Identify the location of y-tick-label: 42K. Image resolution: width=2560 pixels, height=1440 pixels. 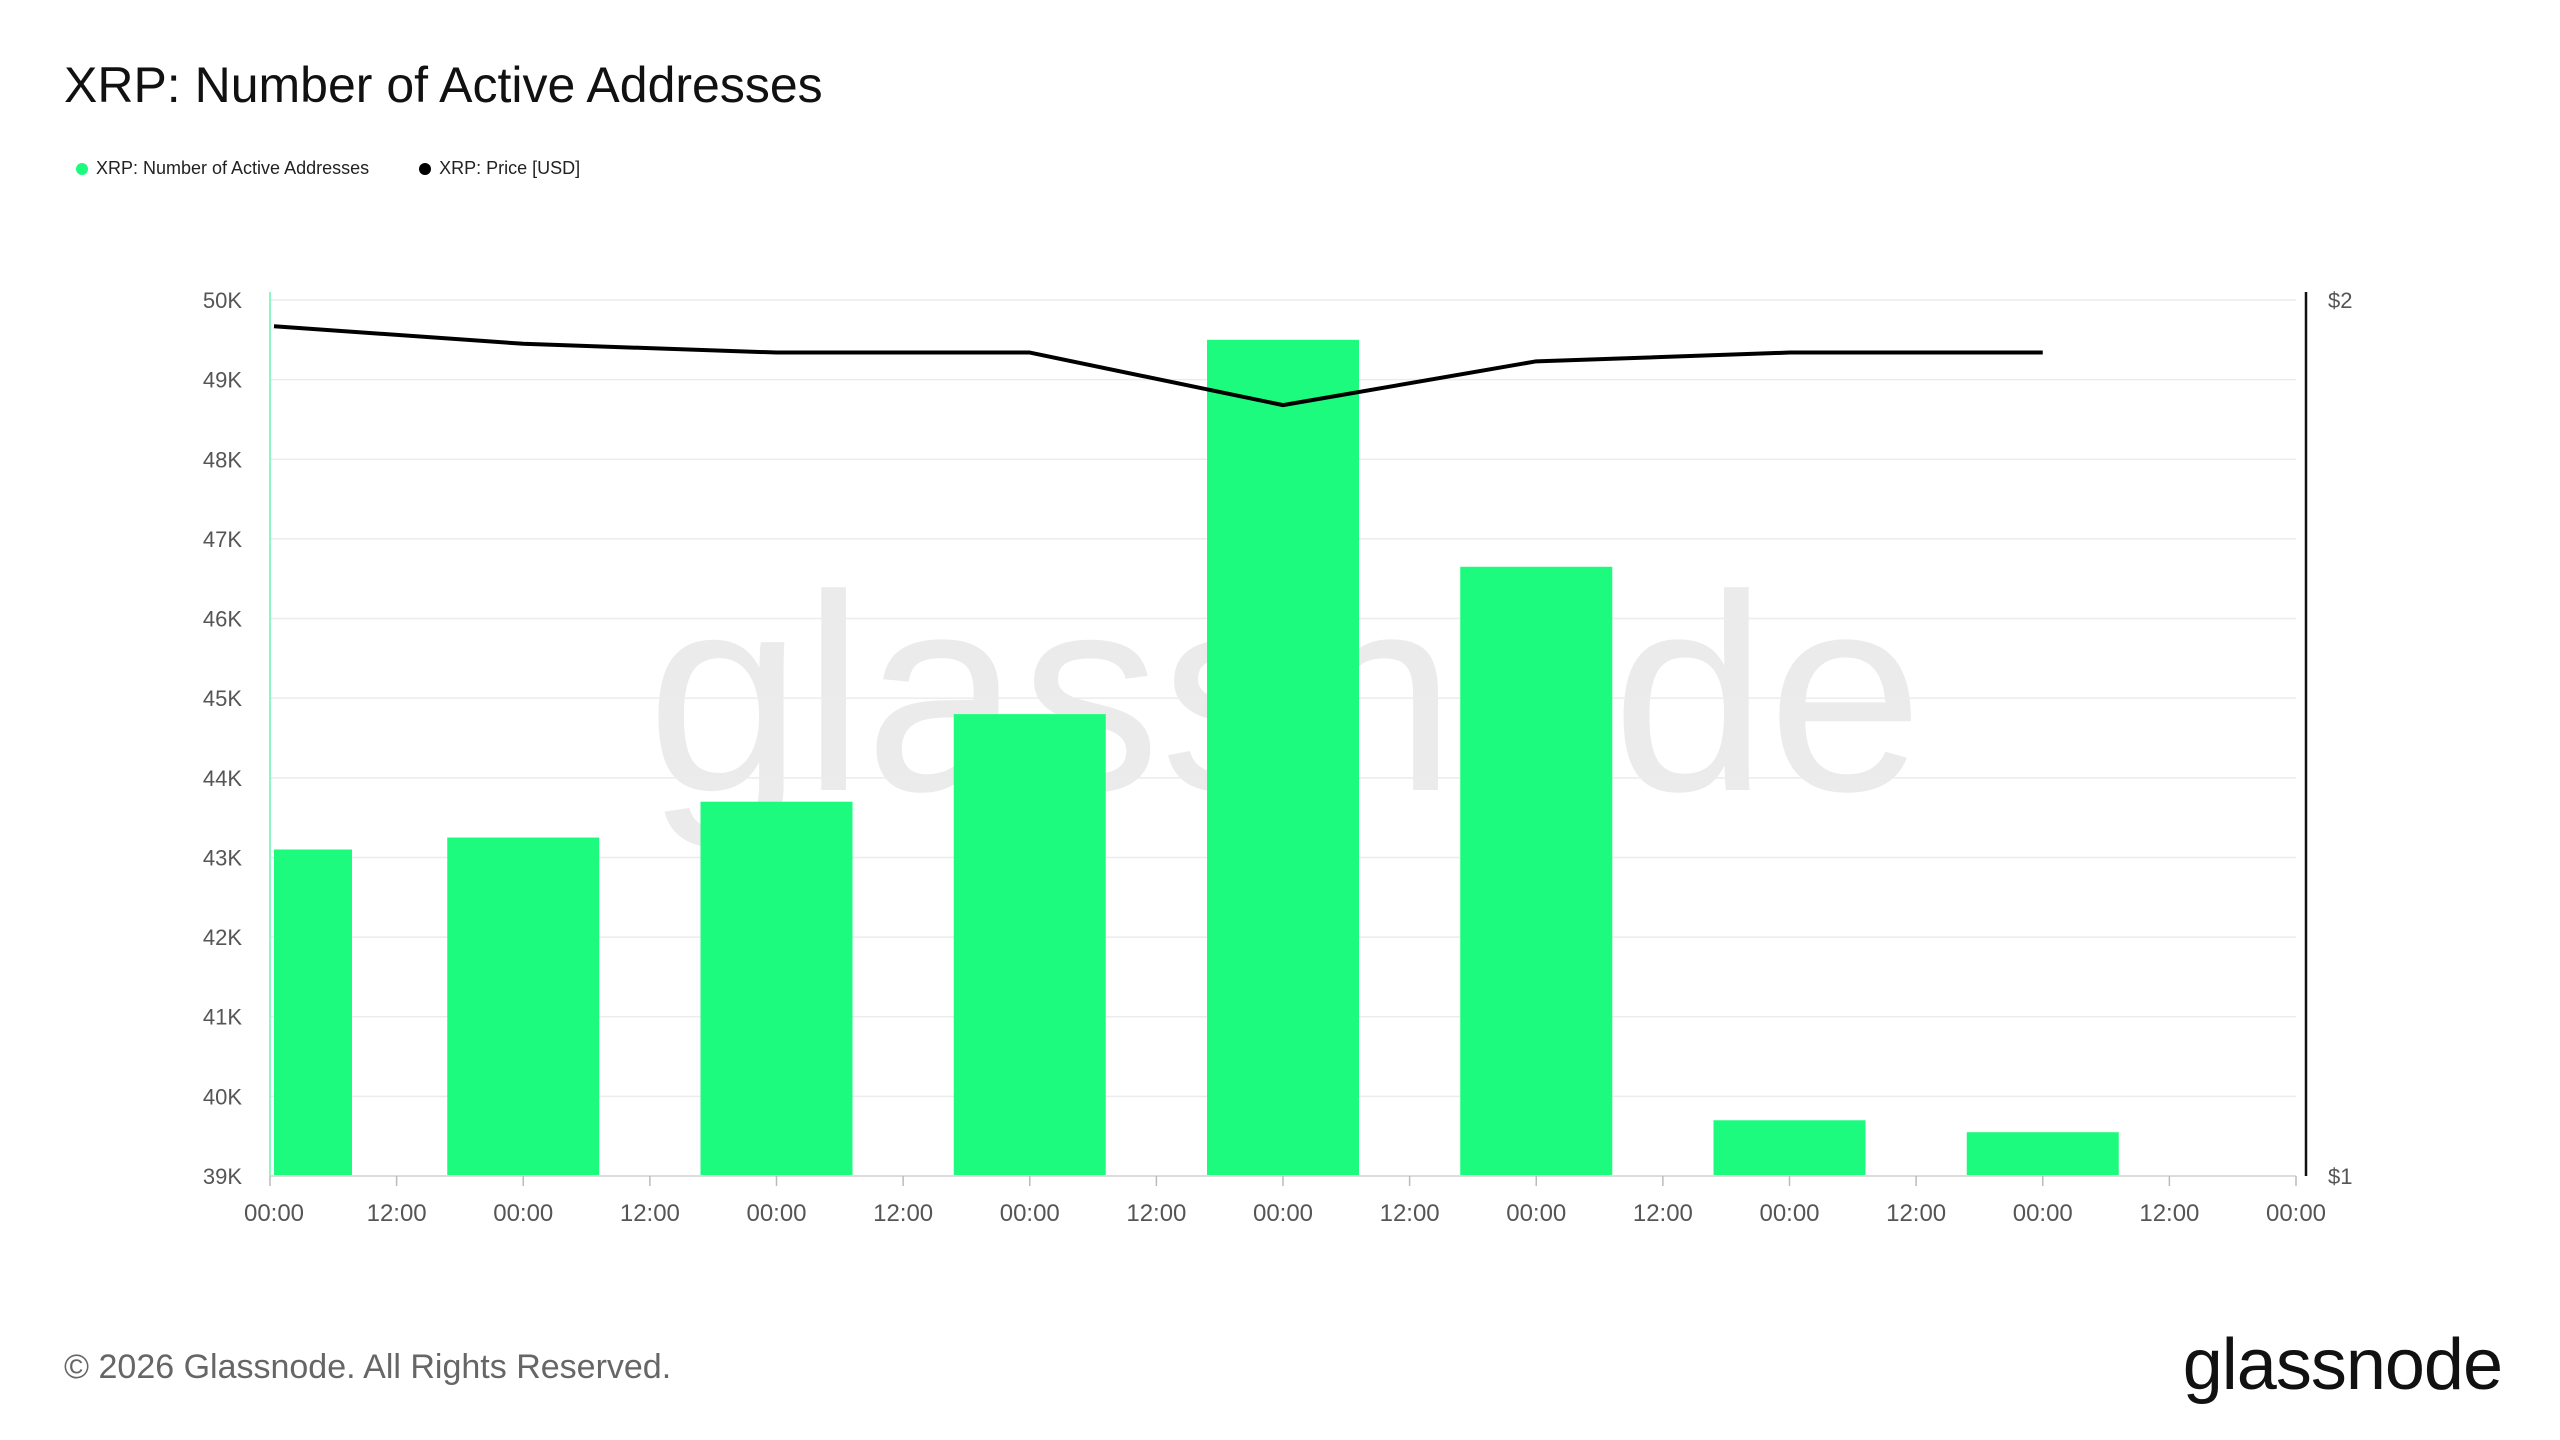
(222, 937).